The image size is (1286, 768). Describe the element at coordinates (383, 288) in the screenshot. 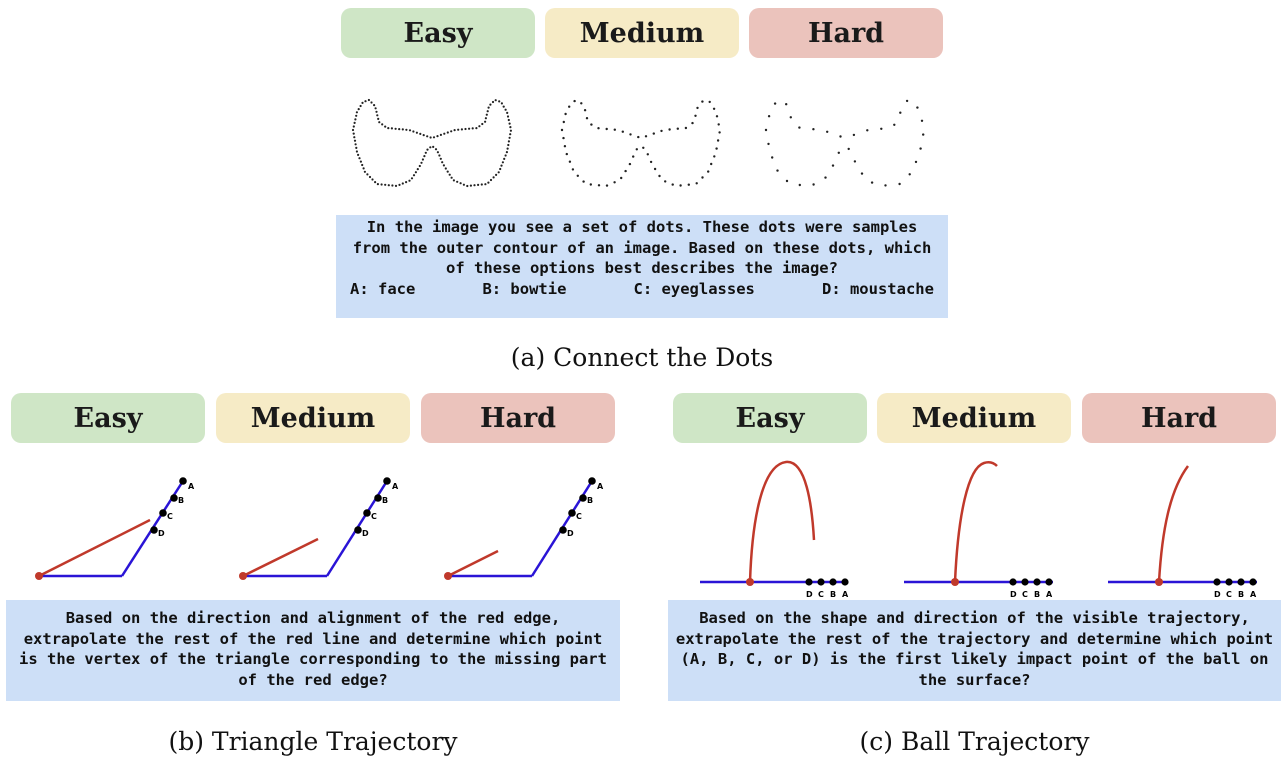

I see `option-a: A: face` at that location.